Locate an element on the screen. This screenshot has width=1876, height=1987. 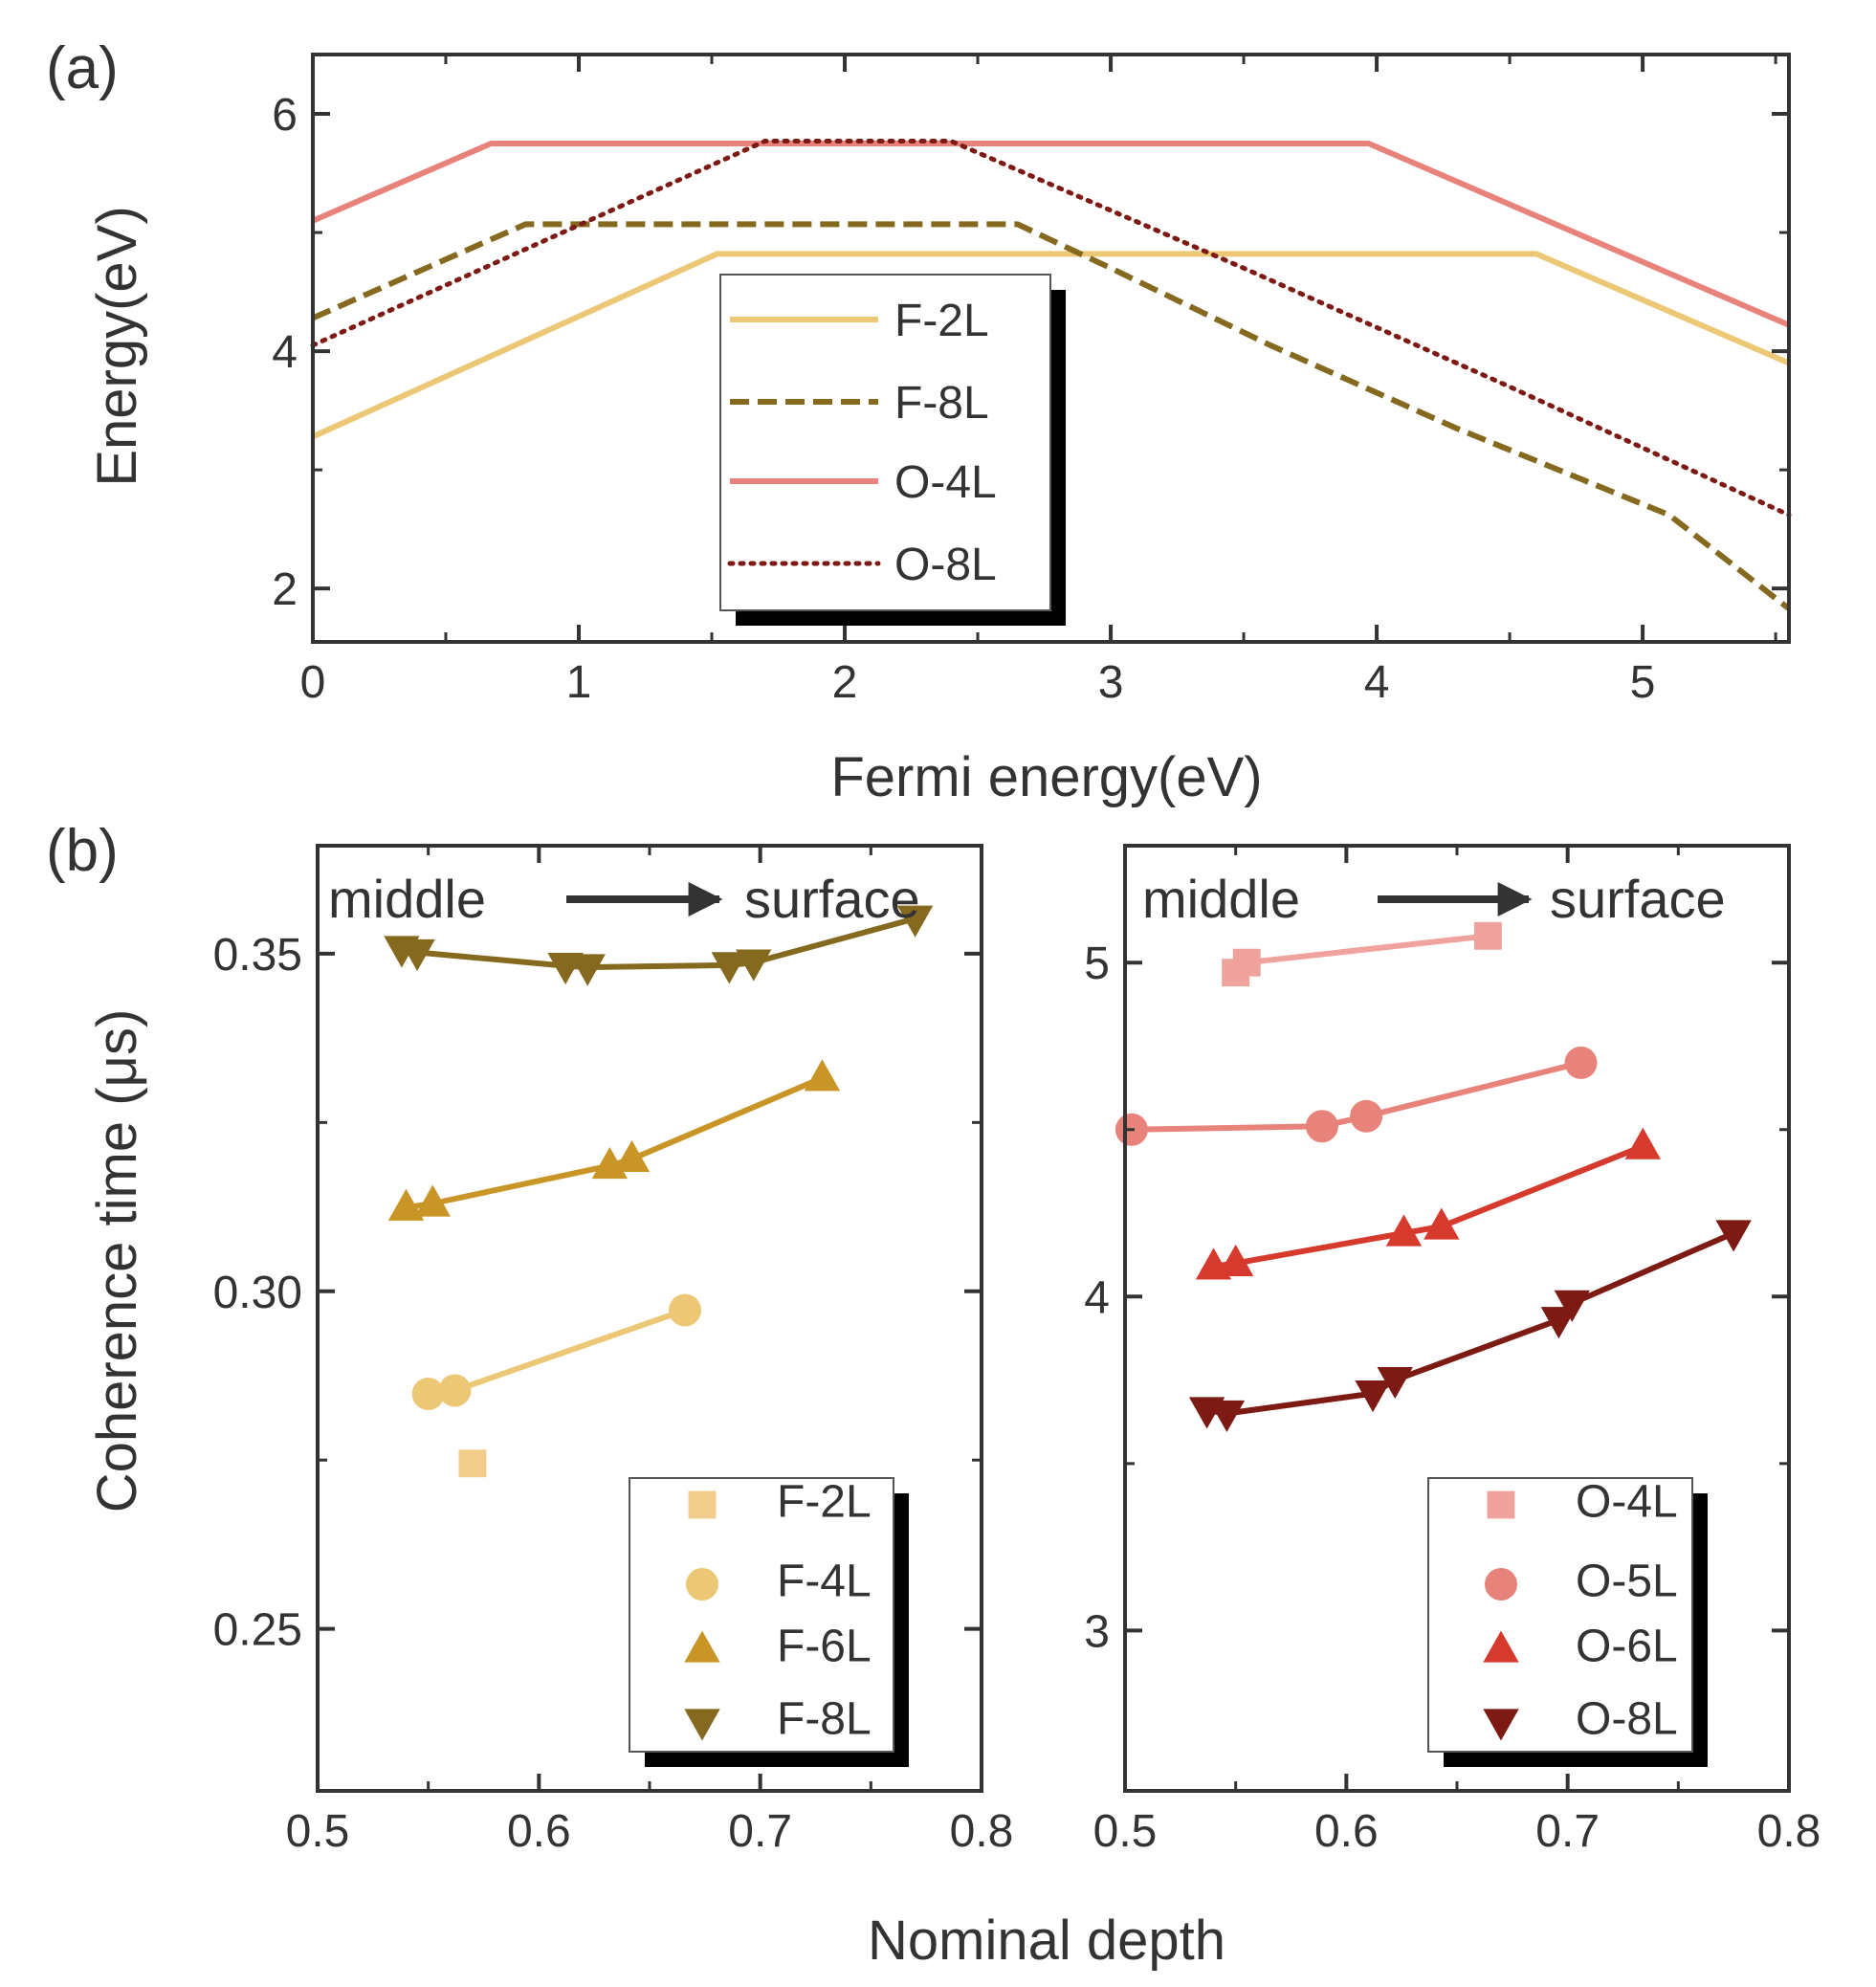
panel-a-y-tick-label: 2 is located at coordinates (285, 589).